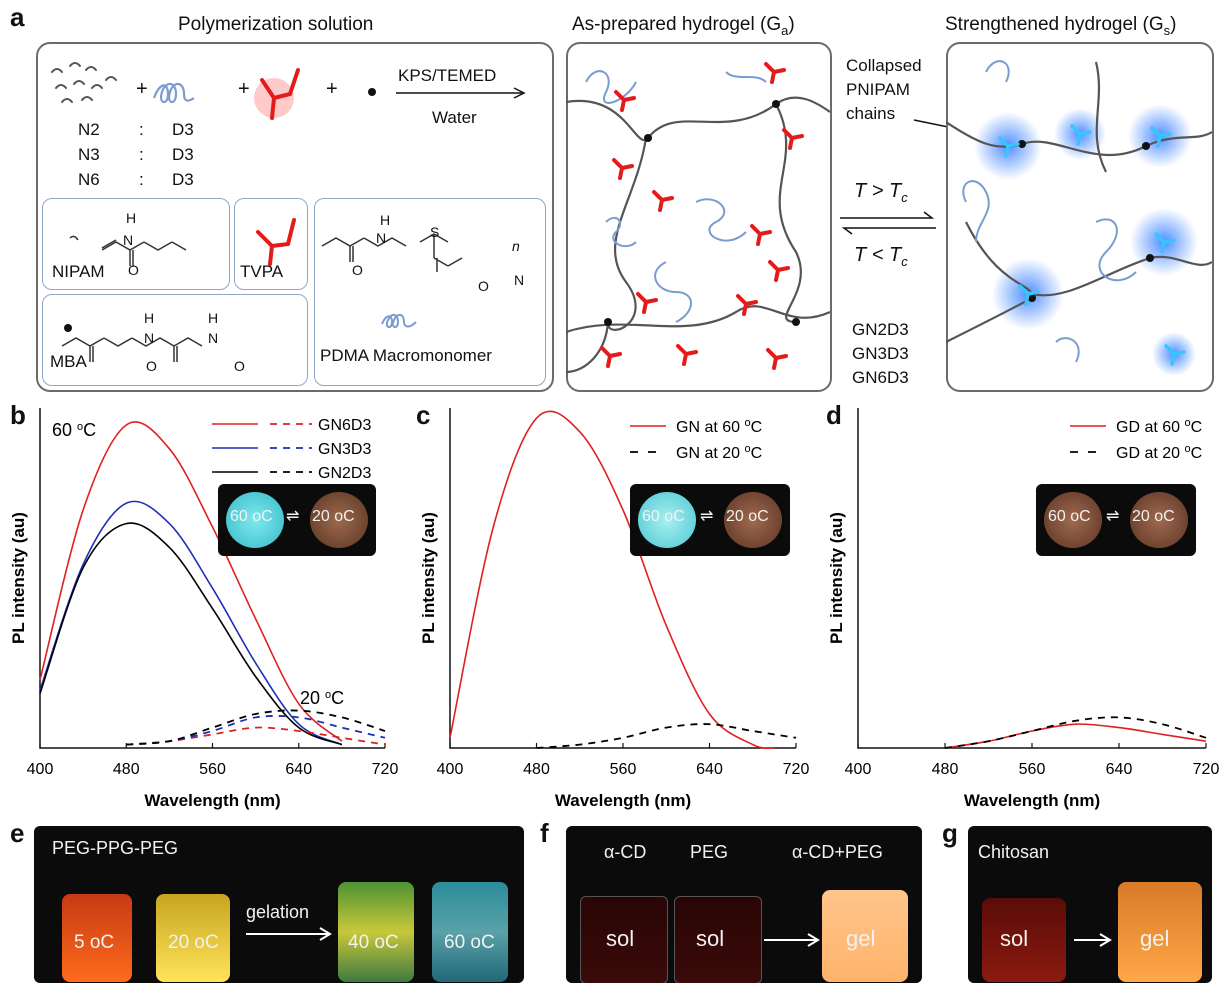 The height and width of the screenshot is (983, 1221). I want to click on vial-alpha-cd-peg, so click(865, 936).